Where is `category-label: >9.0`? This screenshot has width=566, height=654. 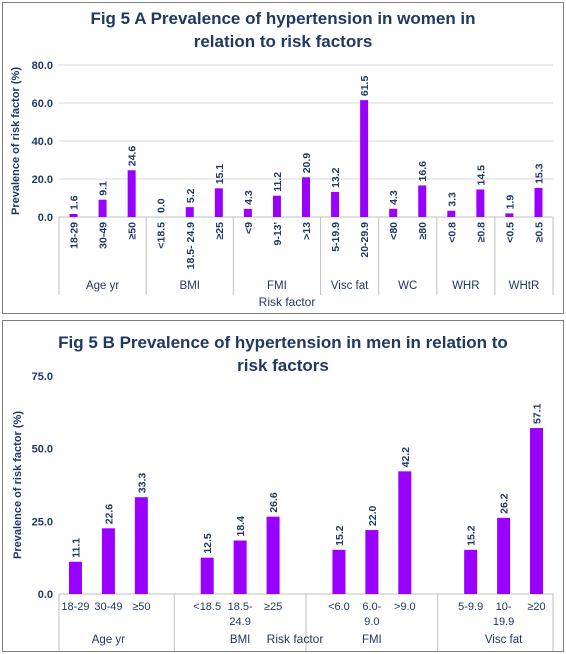 category-label: >9.0 is located at coordinates (405, 607).